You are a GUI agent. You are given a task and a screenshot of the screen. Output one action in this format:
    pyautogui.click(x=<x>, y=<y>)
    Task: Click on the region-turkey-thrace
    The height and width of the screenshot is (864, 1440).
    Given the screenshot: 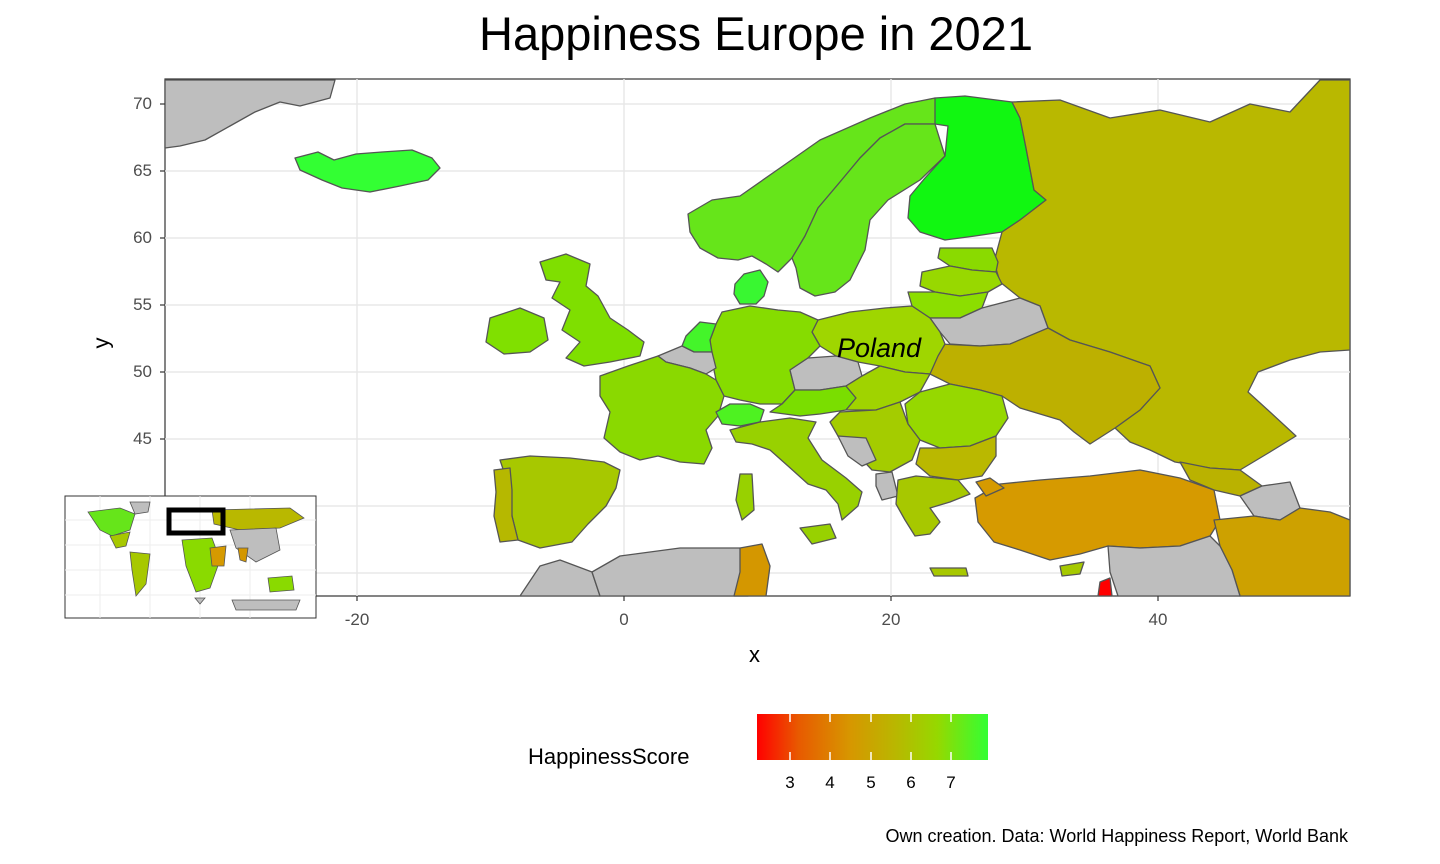 What is the action you would take?
    pyautogui.click(x=990, y=487)
    